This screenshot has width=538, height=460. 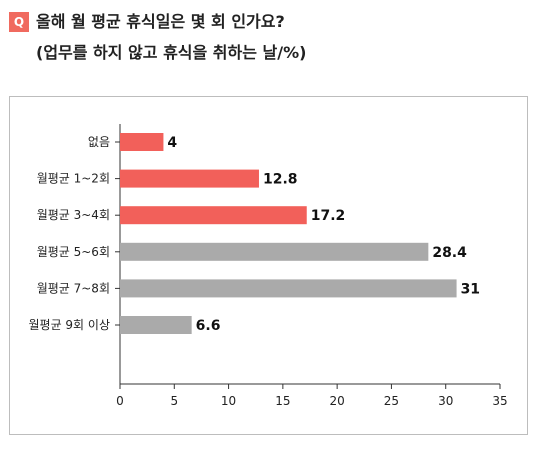 What do you see at coordinates (160, 21) in the screenshot?
I see `question-title: 올해 월 평균 휴식일은 몇 회 인가요?` at bounding box center [160, 21].